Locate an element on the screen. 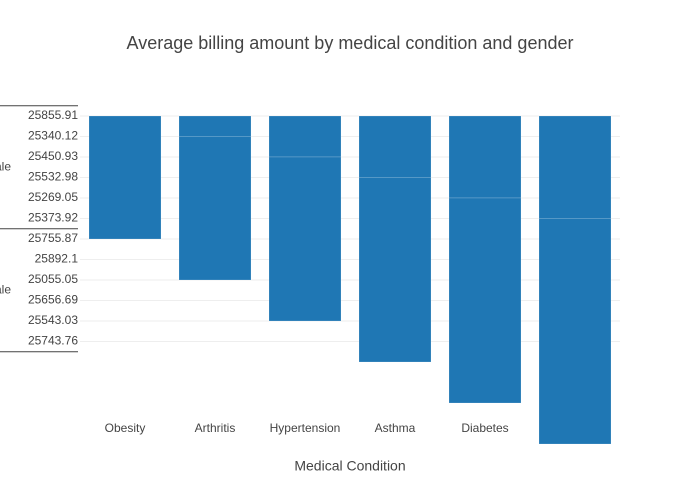 The image size is (700, 500). x-tick-label: Diabetes is located at coordinates (484, 428).